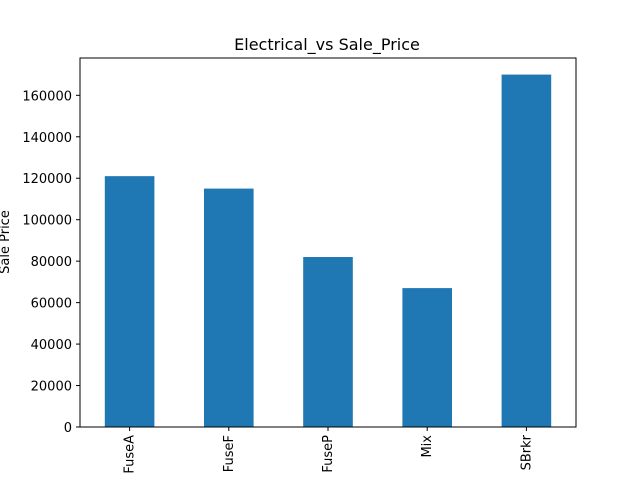 Image resolution: width=640 pixels, height=480 pixels. Describe the element at coordinates (6, 242) in the screenshot. I see `y-axis-label: Sale Price` at that location.